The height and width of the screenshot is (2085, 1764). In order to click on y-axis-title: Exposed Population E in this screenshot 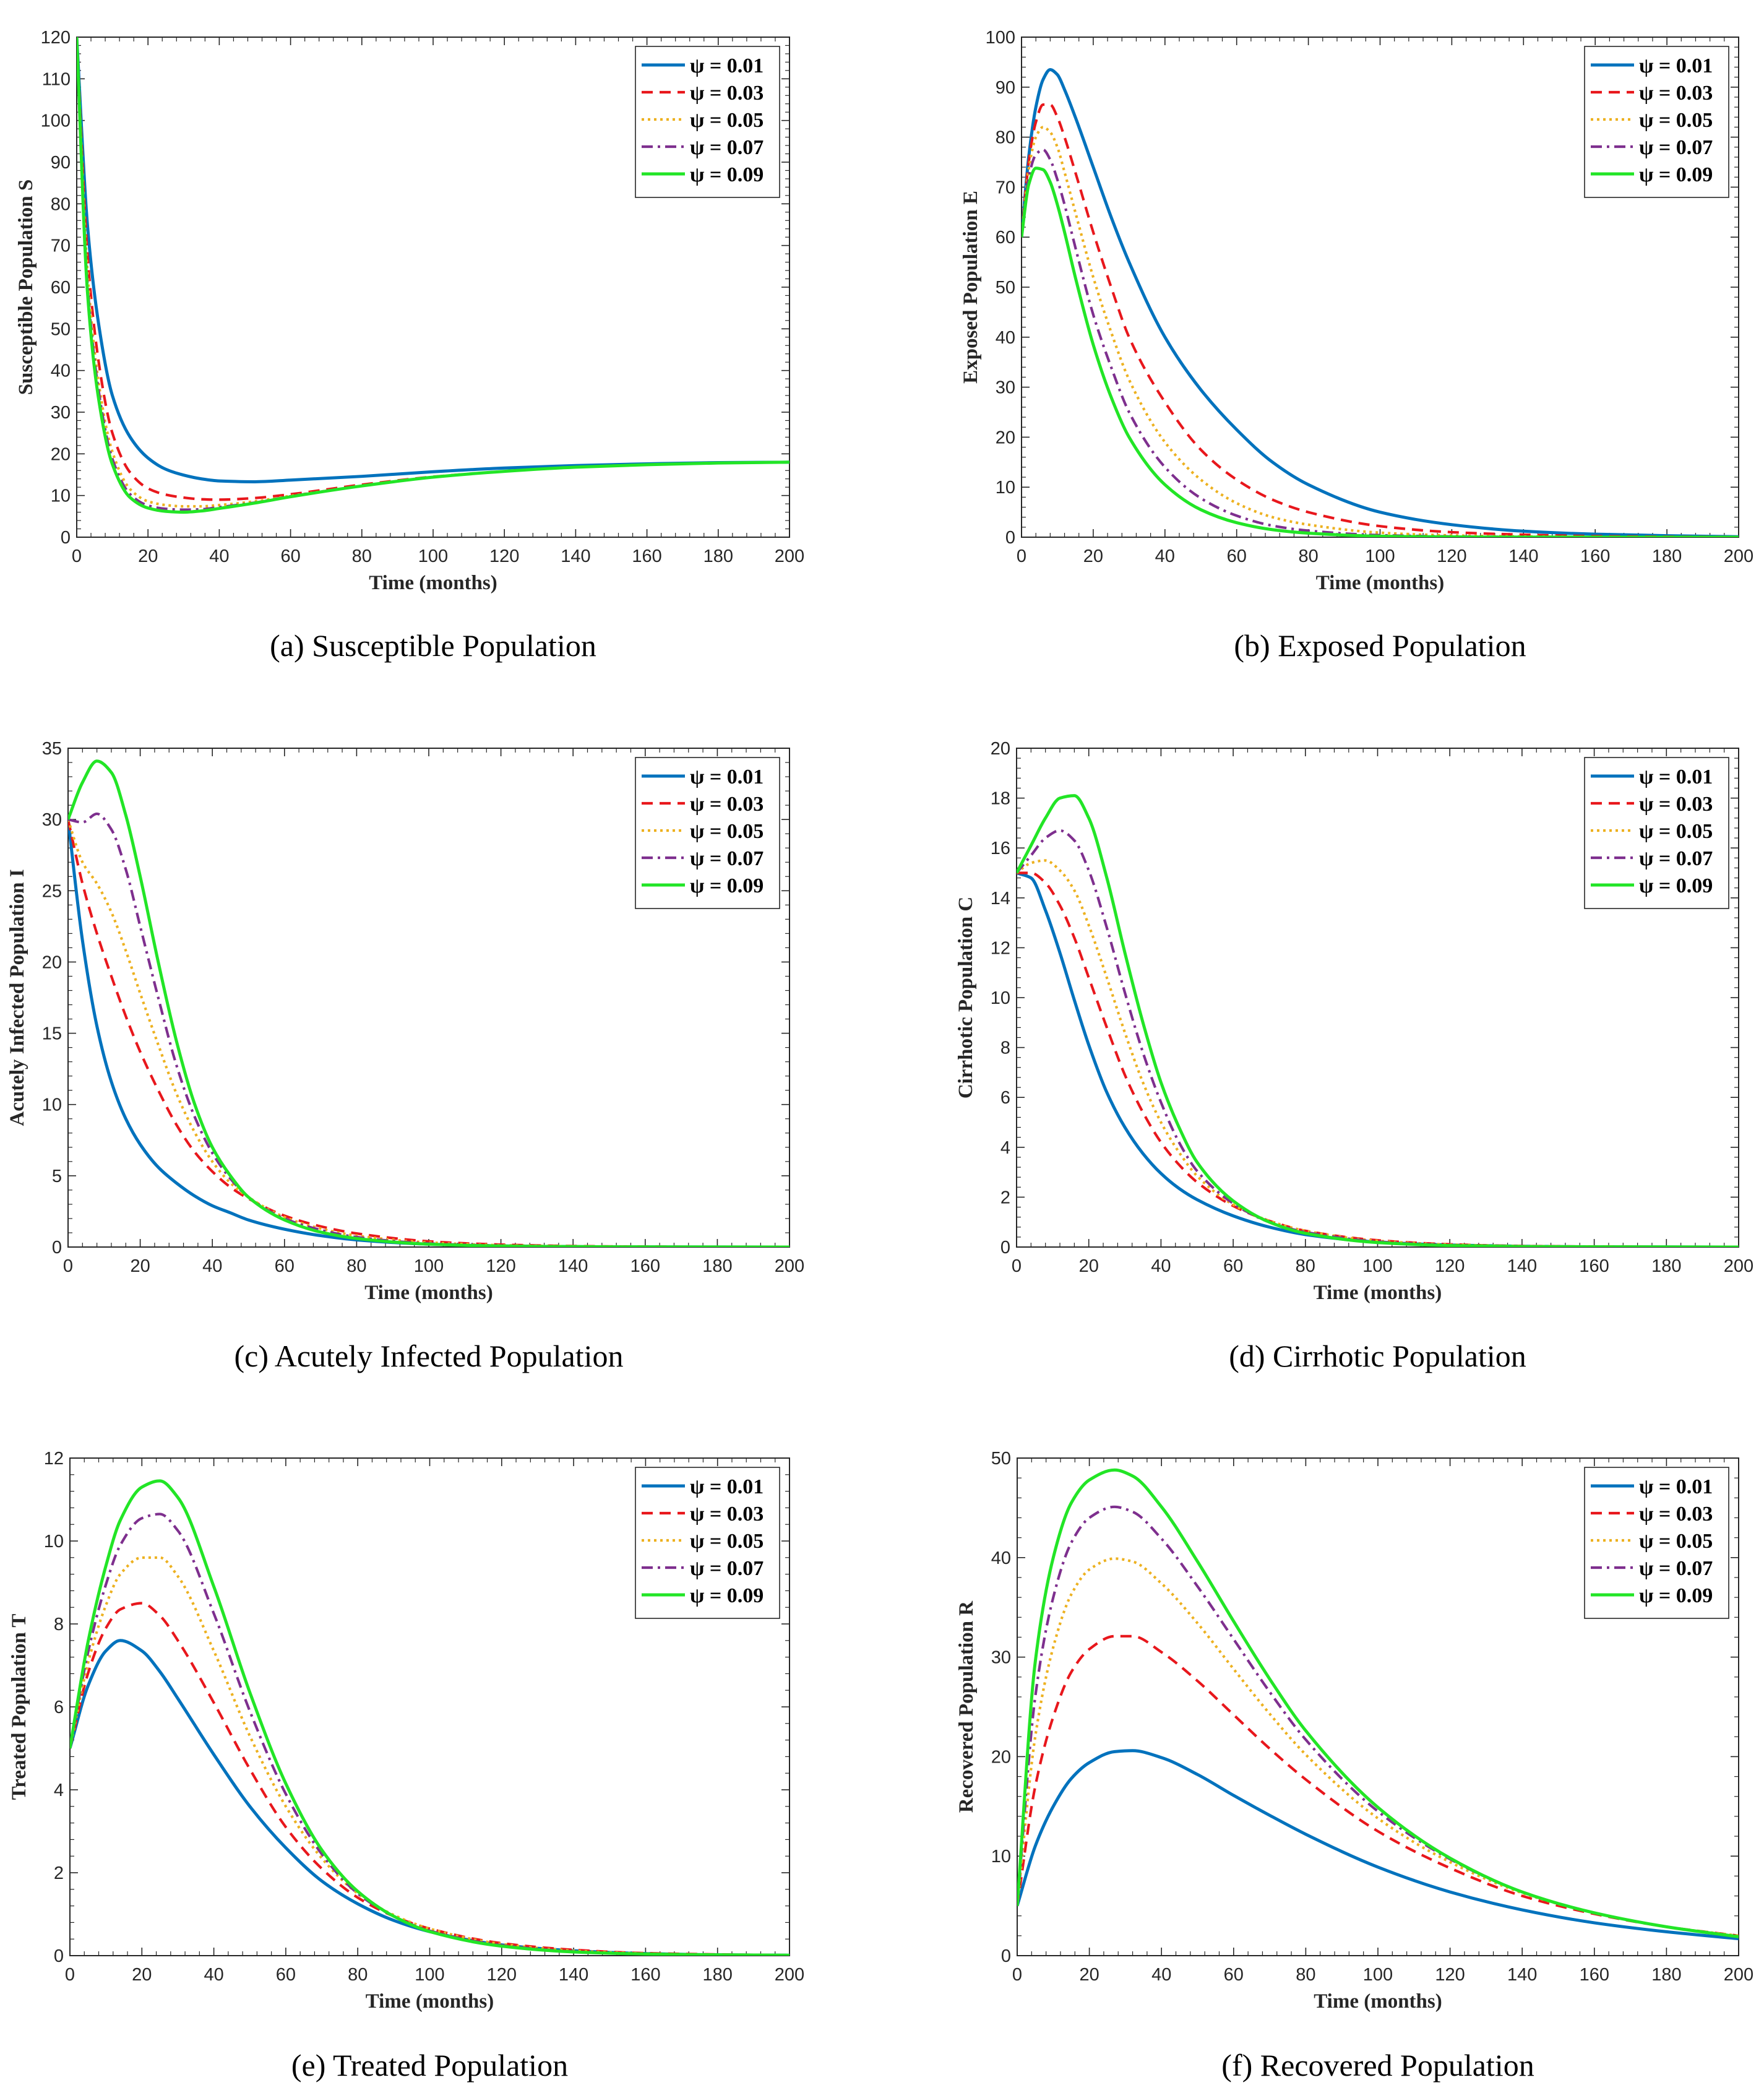, I will do `click(971, 287)`.